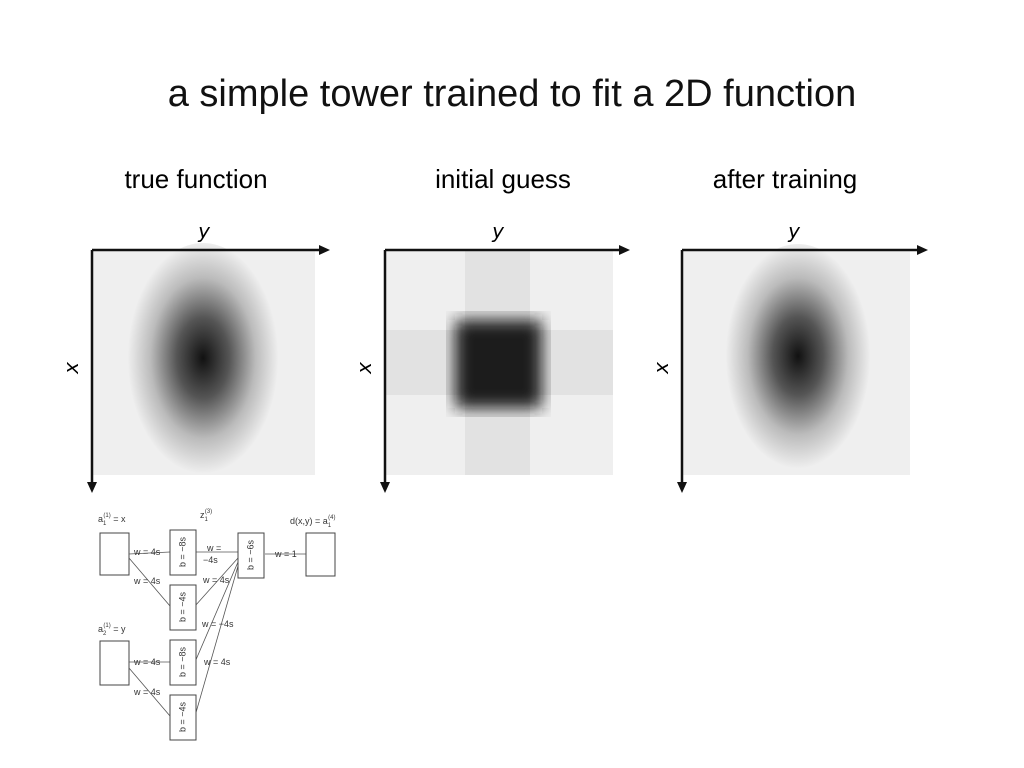 The image size is (1024, 768). Describe the element at coordinates (210, 560) in the screenshot. I see `weight-label: −4s` at that location.